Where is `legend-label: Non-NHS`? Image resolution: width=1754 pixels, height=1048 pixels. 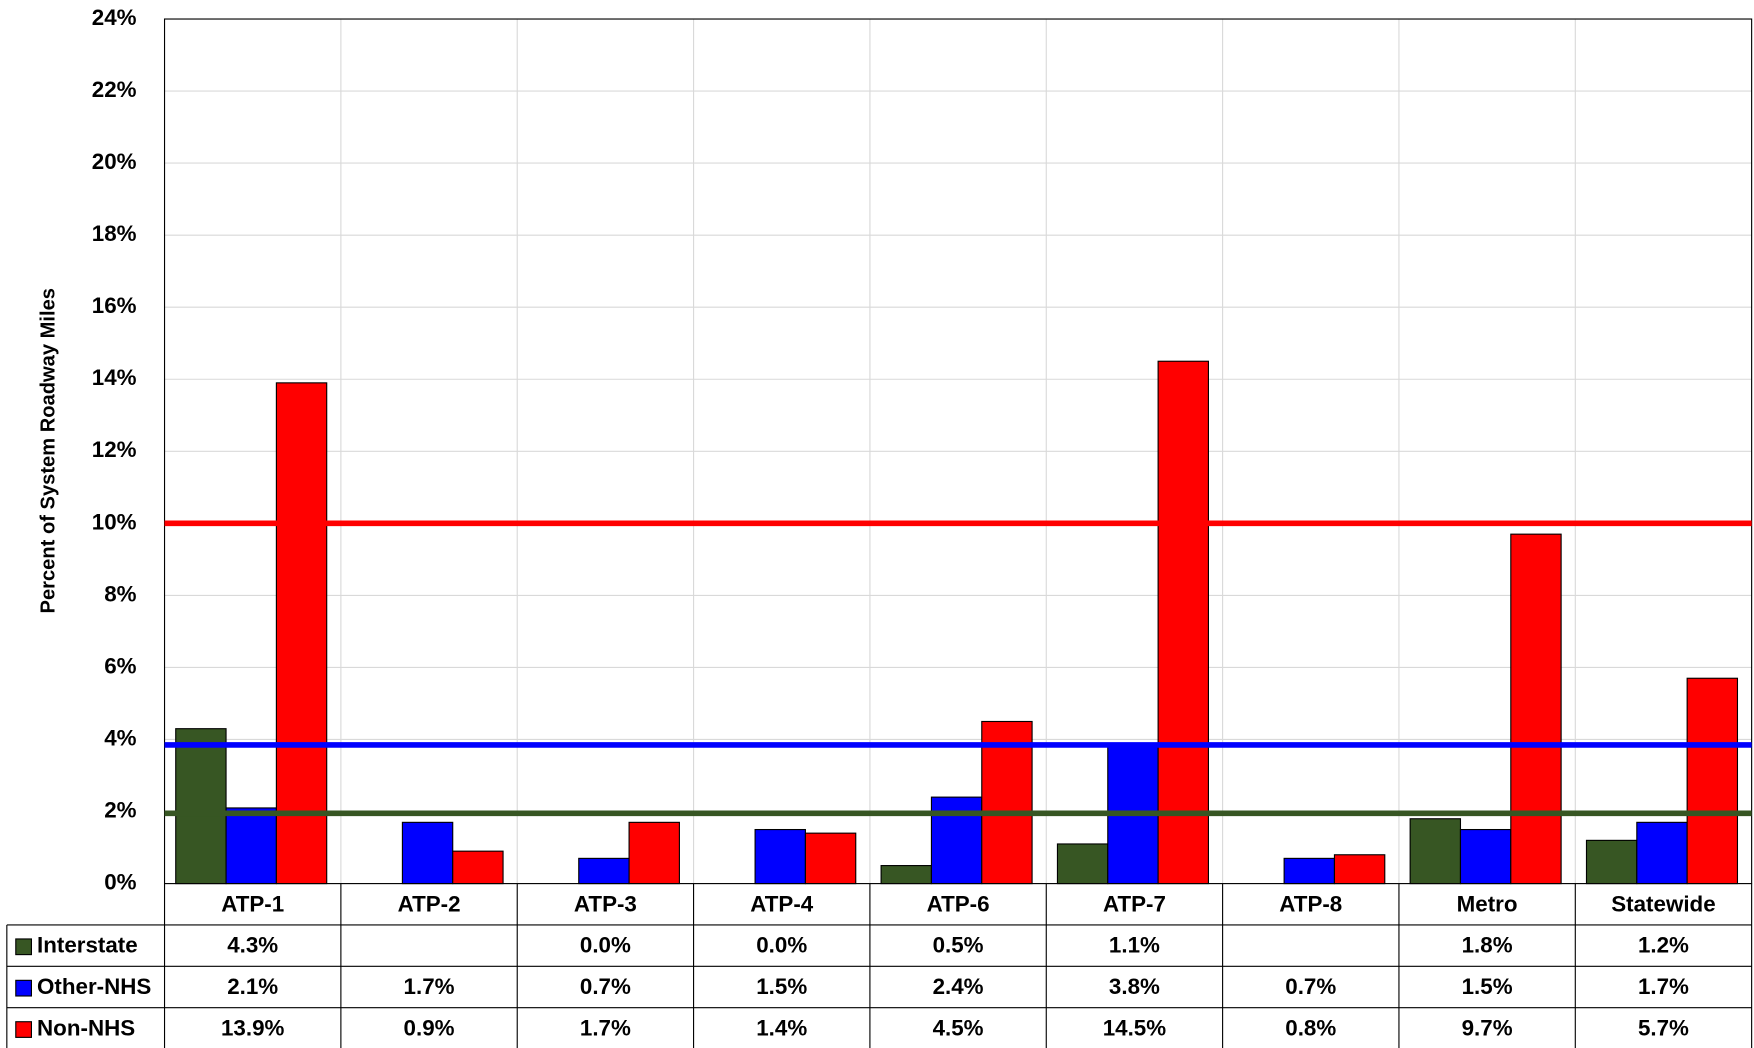 legend-label: Non-NHS is located at coordinates (86, 1027).